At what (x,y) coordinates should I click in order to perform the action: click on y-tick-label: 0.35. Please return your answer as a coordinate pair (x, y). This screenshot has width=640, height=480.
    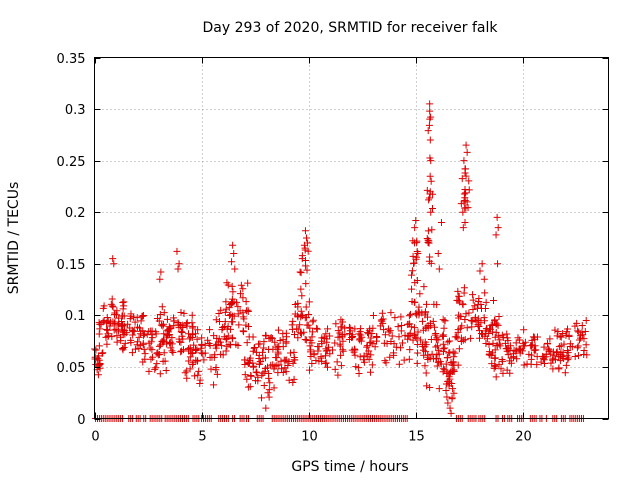
    Looking at the image, I should click on (71, 59).